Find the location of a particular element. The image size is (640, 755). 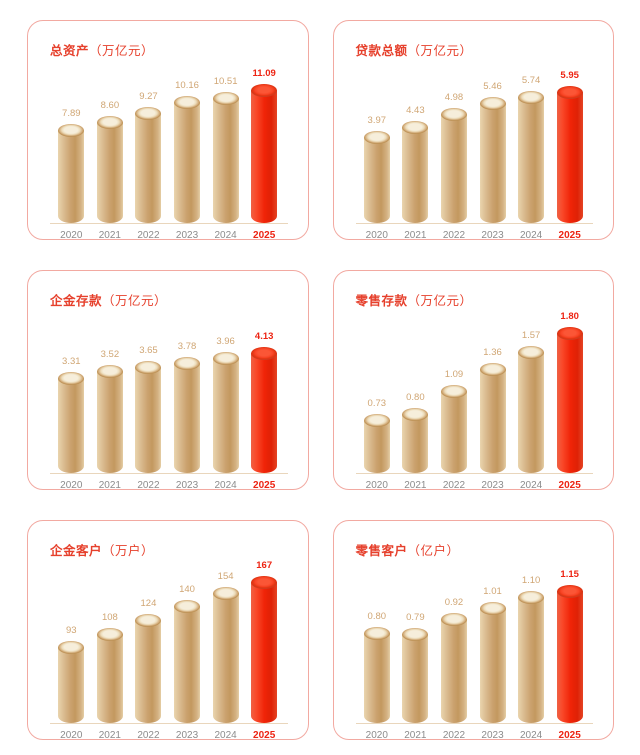

chart-title-name: 零售客户 is located at coordinates (381, 551).